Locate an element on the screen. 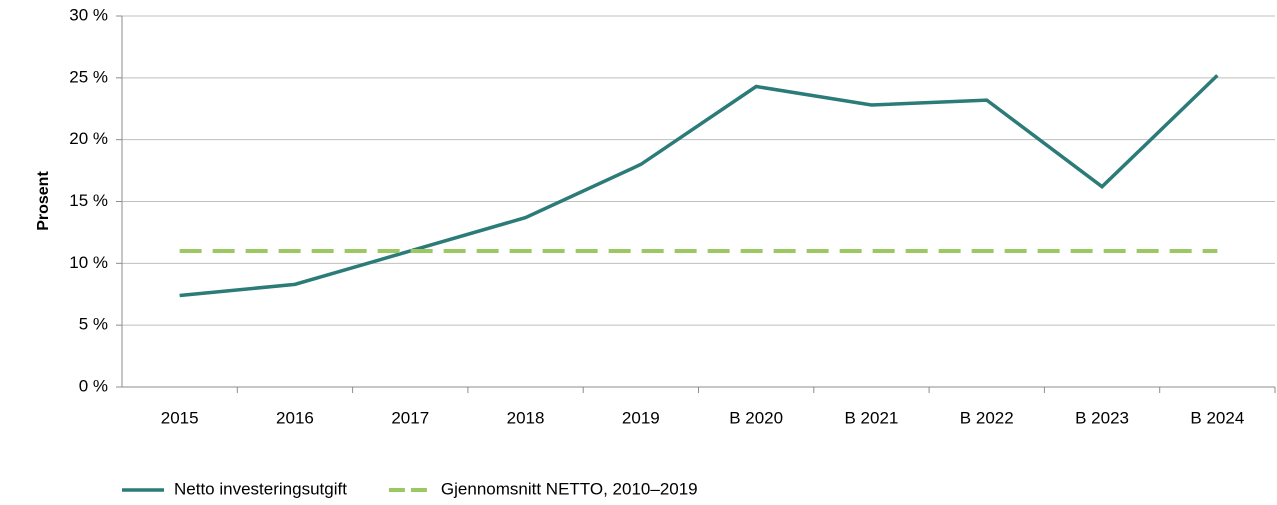 This screenshot has width=1277, height=505. y-tick-label: 25 % is located at coordinates (88, 76).